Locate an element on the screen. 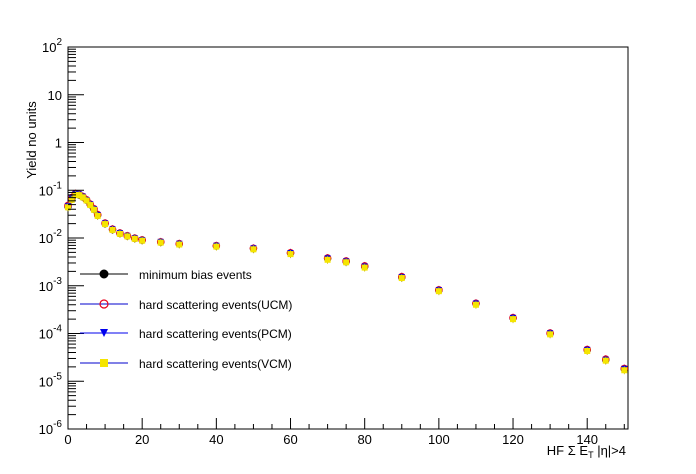  y-tick-exponent: -4 is located at coordinates (57, 329).